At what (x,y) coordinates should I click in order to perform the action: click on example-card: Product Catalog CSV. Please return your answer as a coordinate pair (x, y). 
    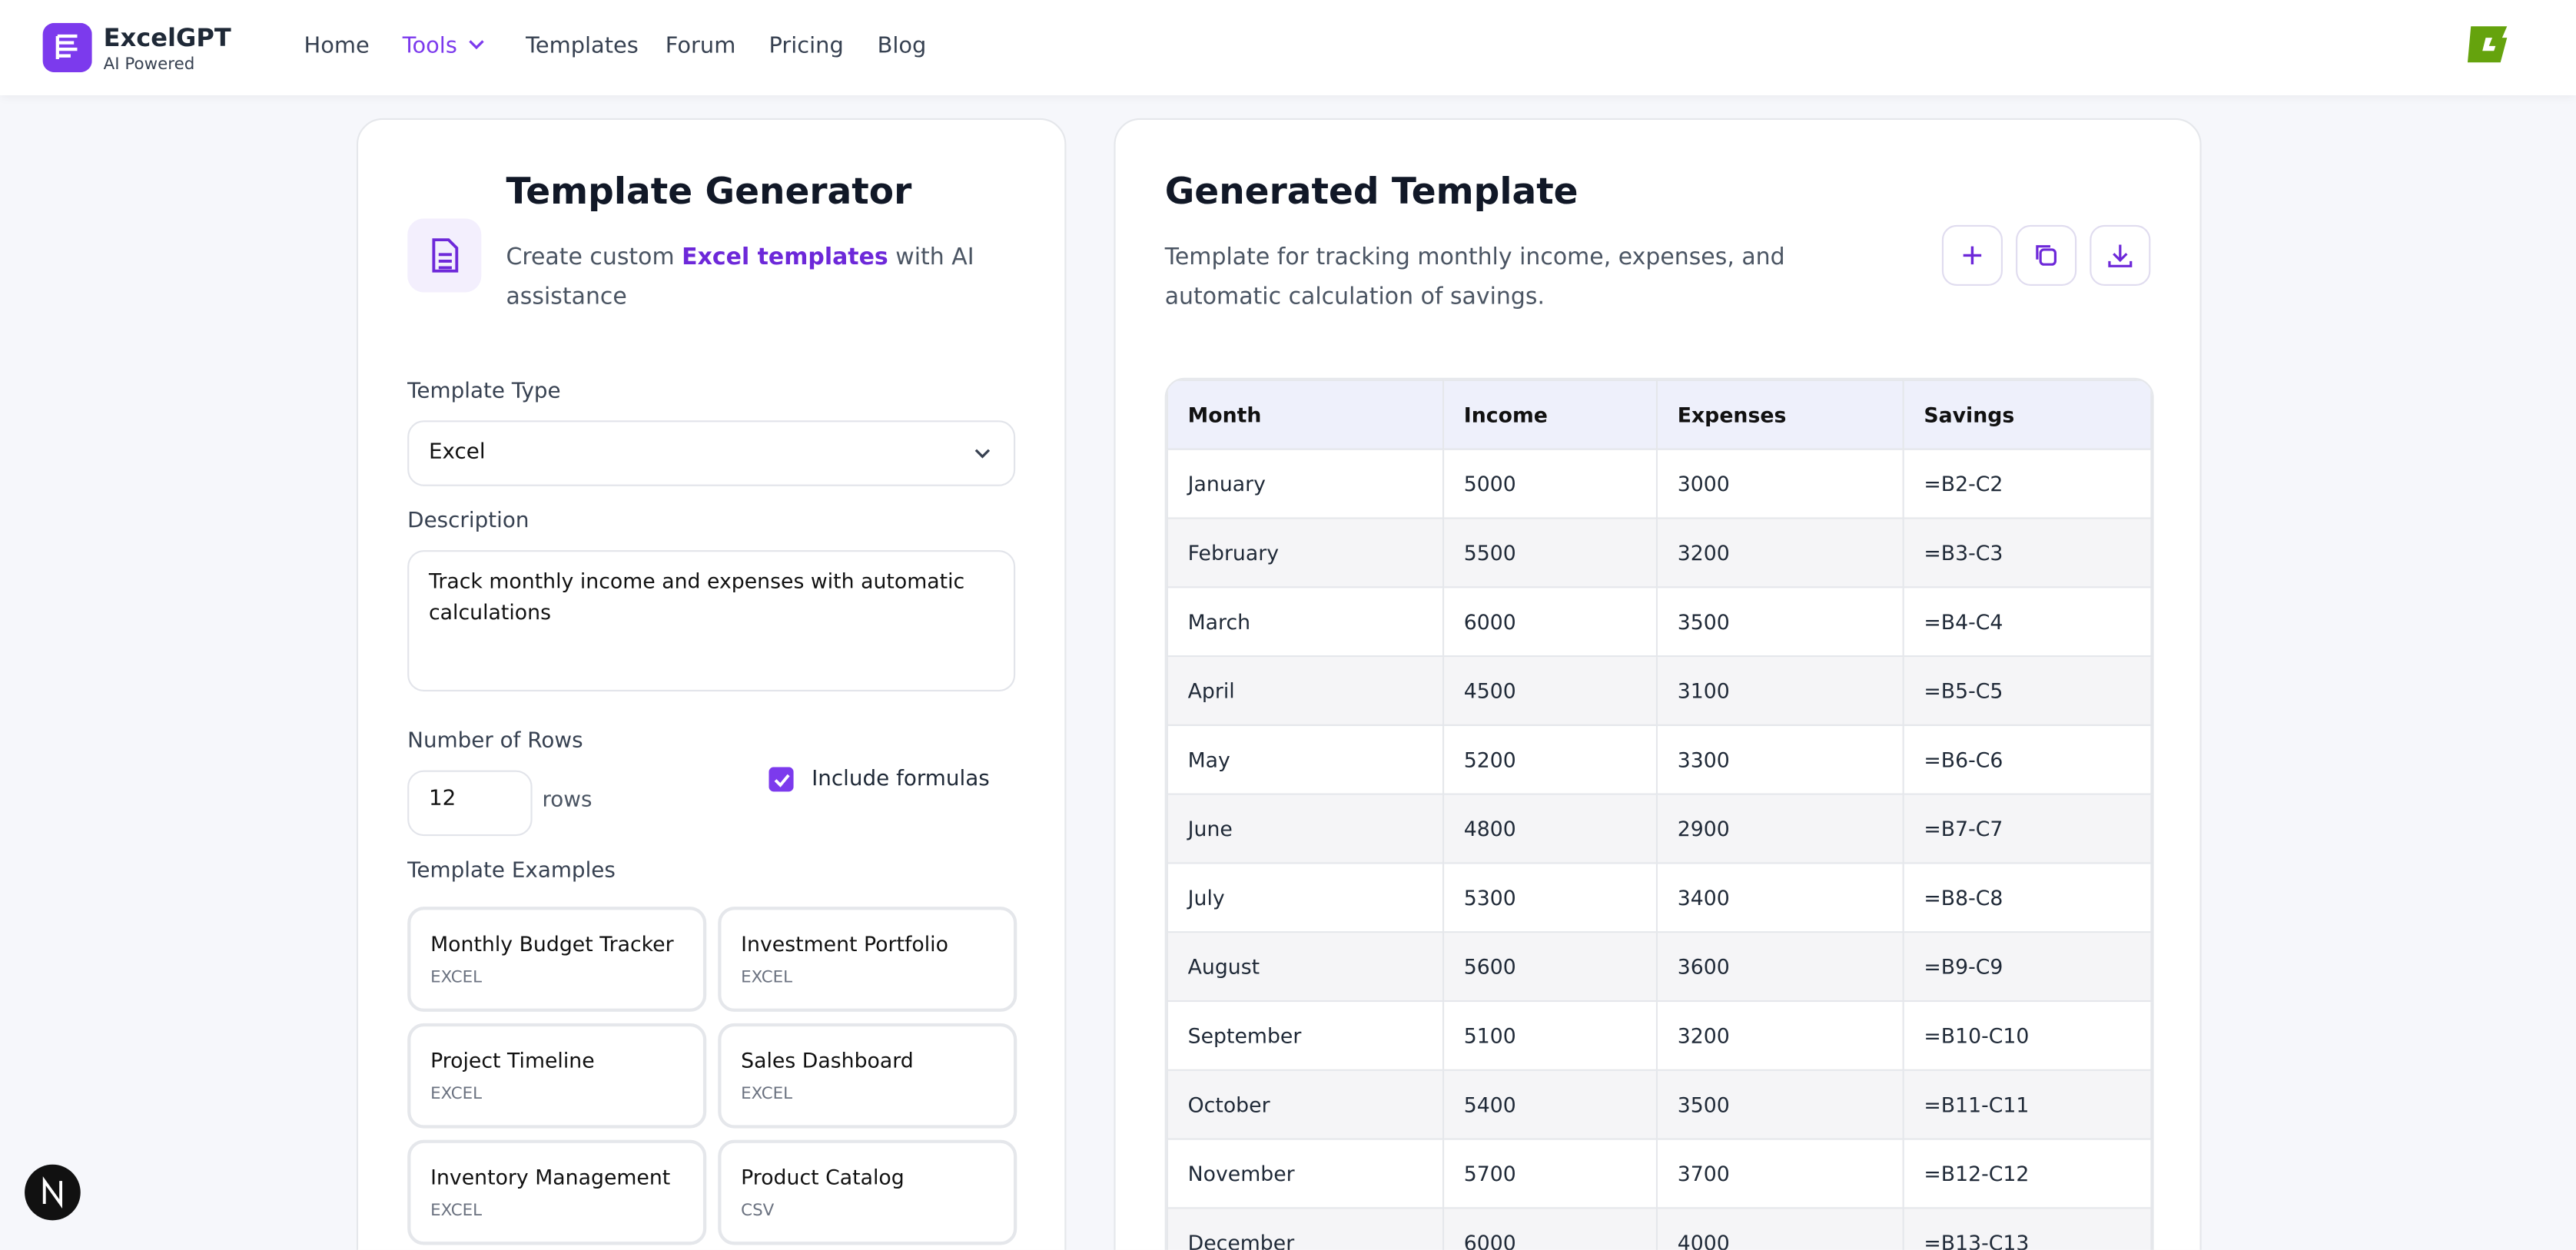
    Looking at the image, I should click on (867, 1192).